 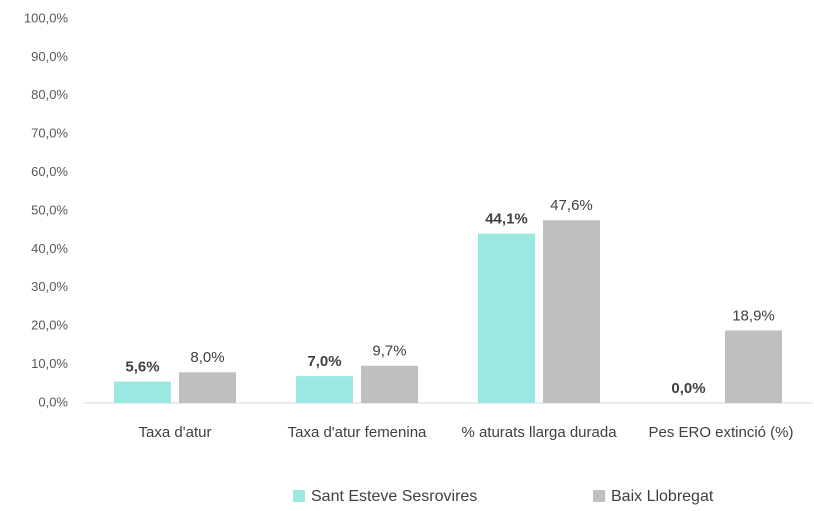 What do you see at coordinates (539, 432) in the screenshot?
I see `x-tick-label: % aturats llarga durada` at bounding box center [539, 432].